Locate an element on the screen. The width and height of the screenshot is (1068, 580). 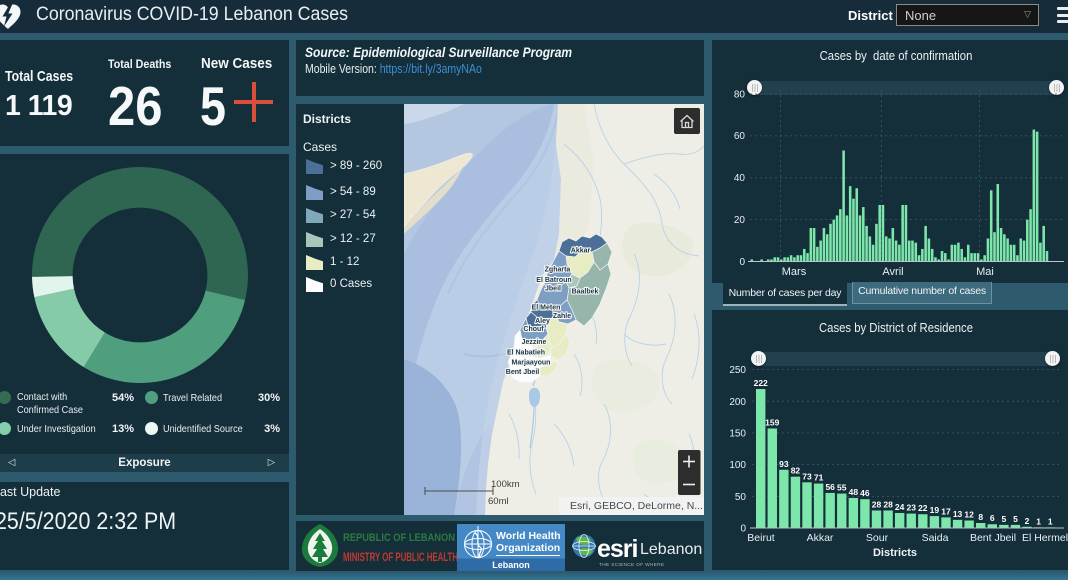
svg-text: Marjaayoun is located at coordinates (531, 362).